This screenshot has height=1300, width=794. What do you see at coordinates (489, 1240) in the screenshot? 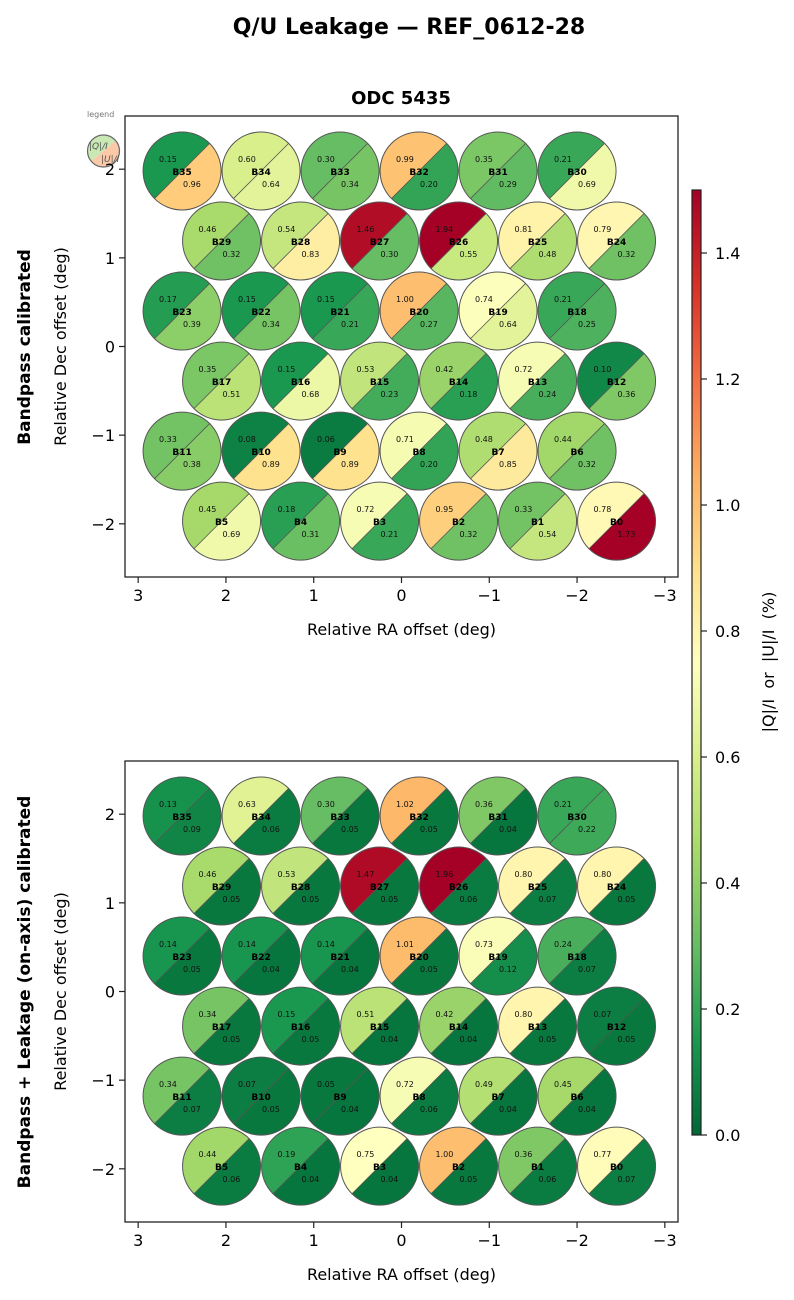
I see `x-tick-label: −1` at bounding box center [489, 1240].